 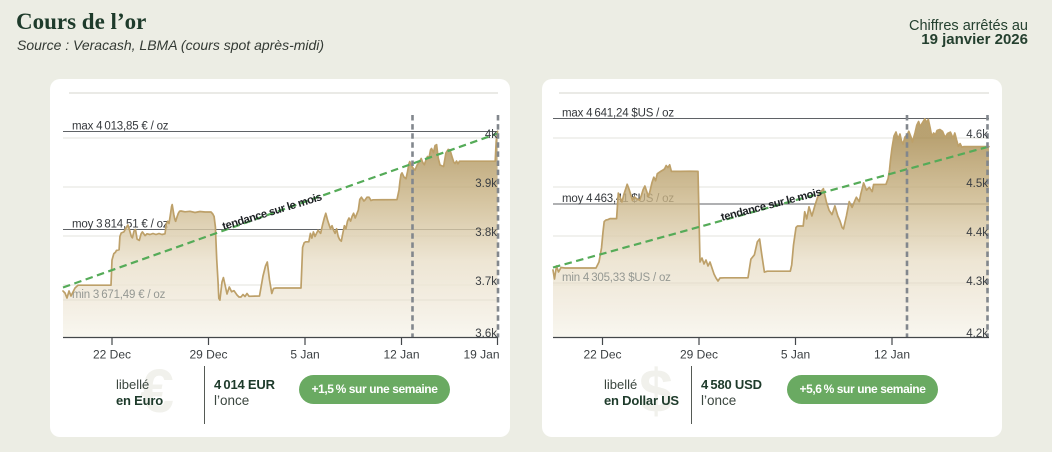 What do you see at coordinates (119, 295) in the screenshot?
I see `svg-text: min 3 671,49 € / oz` at bounding box center [119, 295].